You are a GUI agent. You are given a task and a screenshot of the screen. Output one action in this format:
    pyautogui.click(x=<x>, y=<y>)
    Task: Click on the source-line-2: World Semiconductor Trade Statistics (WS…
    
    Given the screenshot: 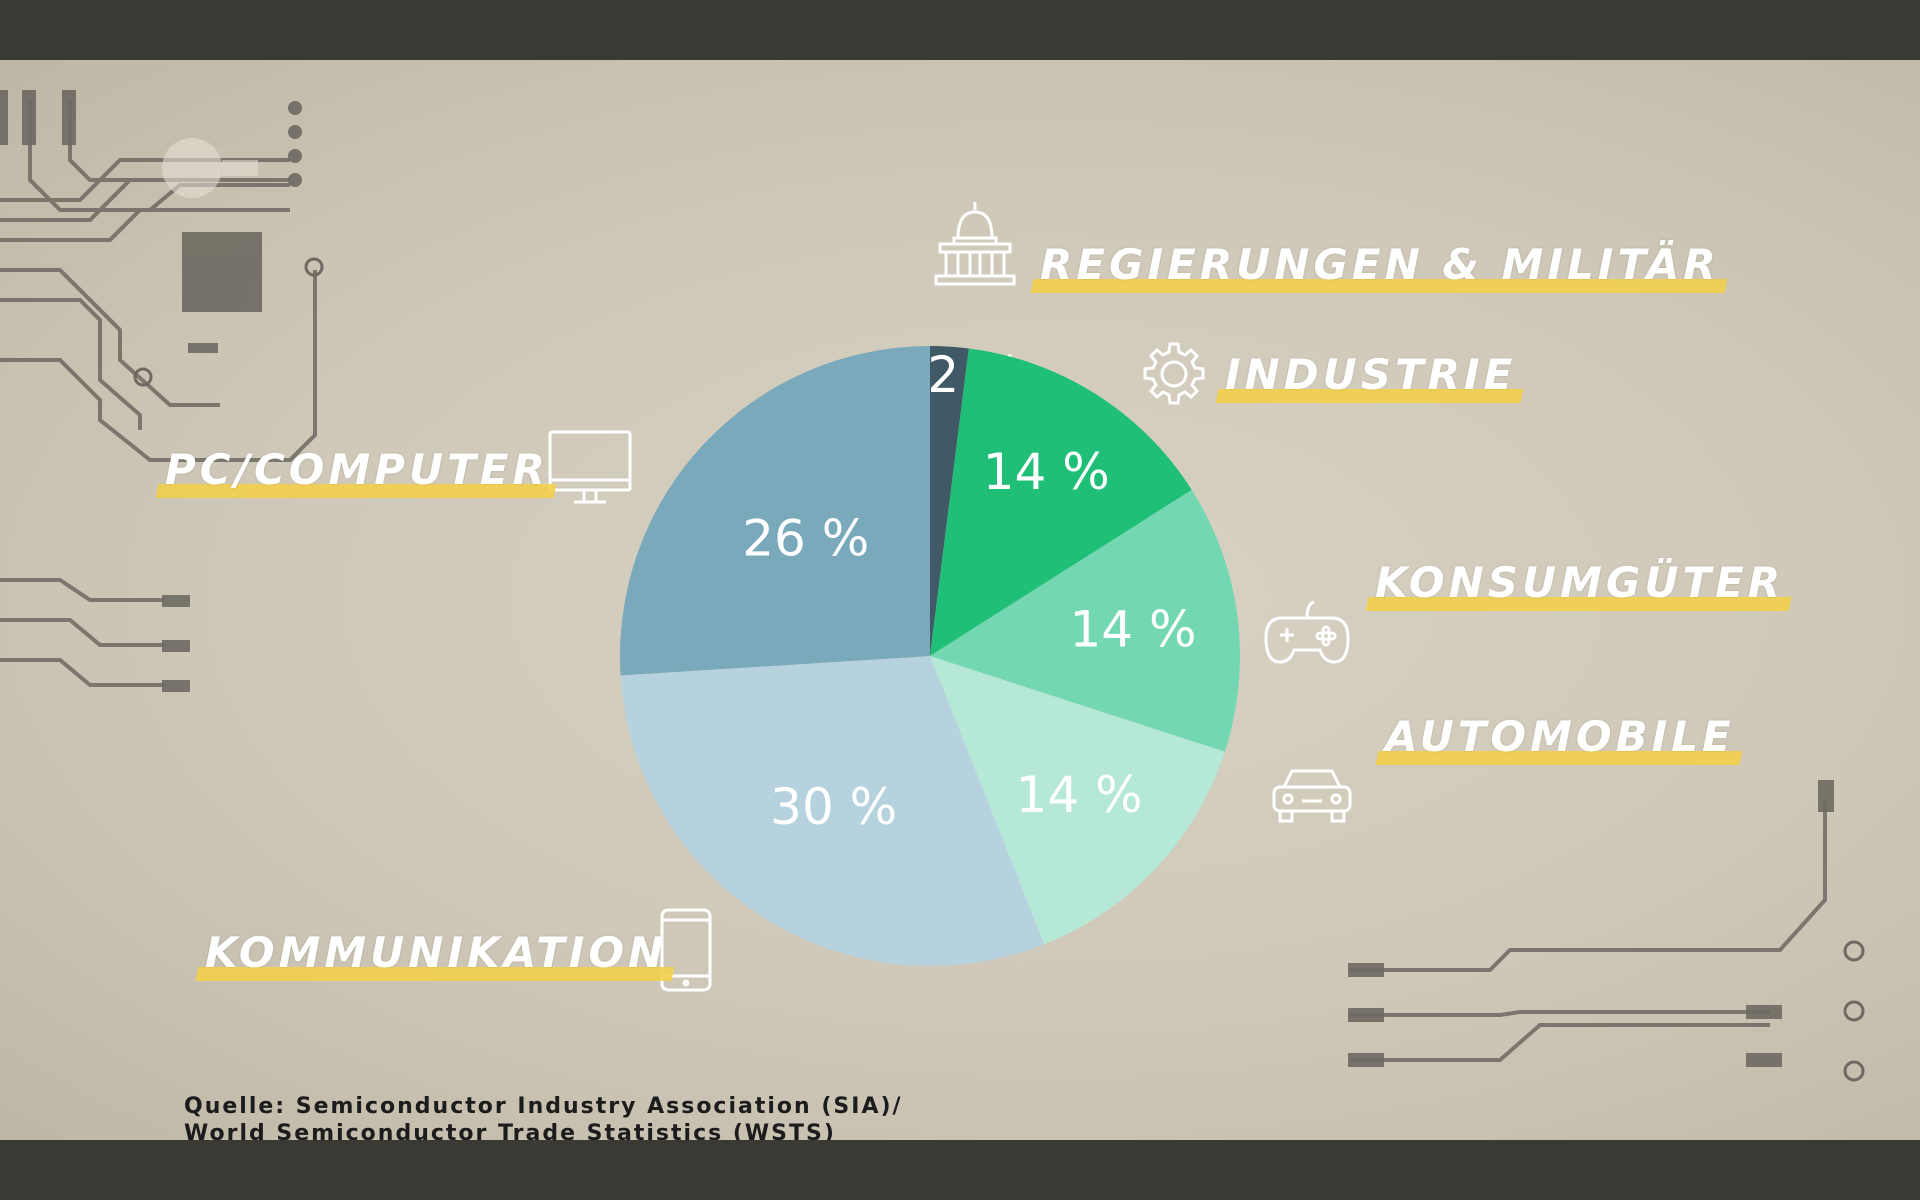 What is the action you would take?
    pyautogui.click(x=510, y=1130)
    